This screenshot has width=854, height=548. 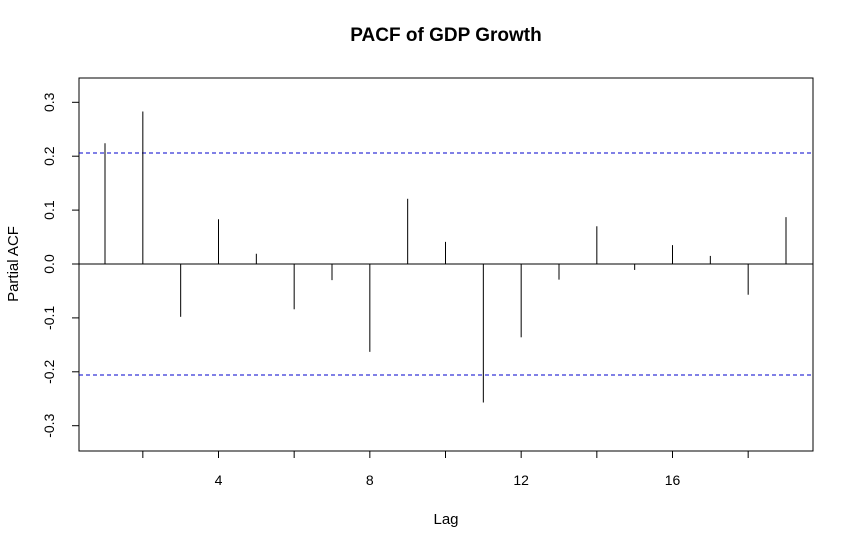 What do you see at coordinates (445, 35) in the screenshot?
I see `chart-title: PACF of GDP Growth` at bounding box center [445, 35].